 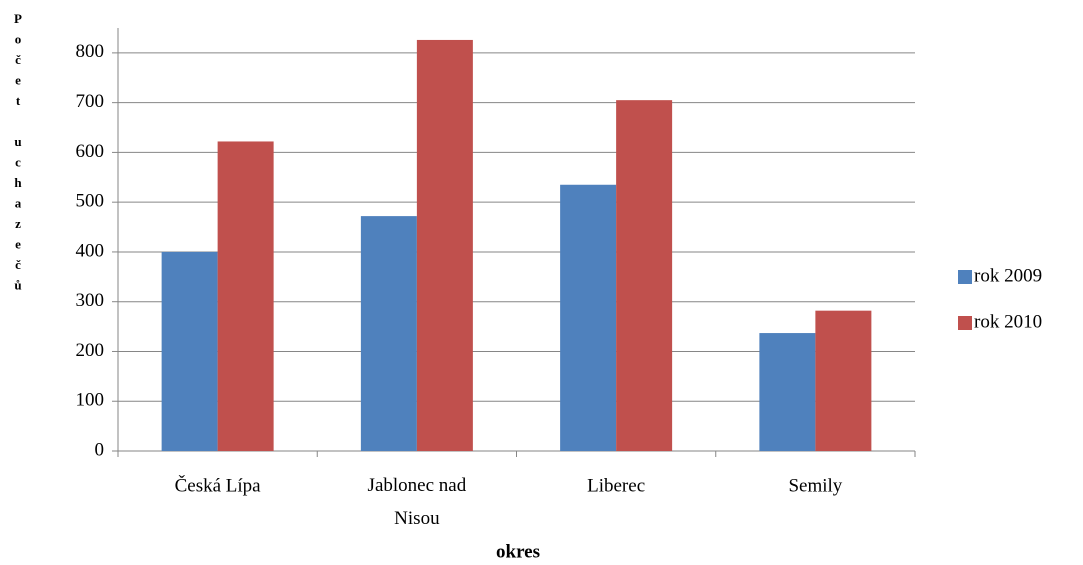 What do you see at coordinates (616, 485) in the screenshot?
I see `x-tick-label: Liberec` at bounding box center [616, 485].